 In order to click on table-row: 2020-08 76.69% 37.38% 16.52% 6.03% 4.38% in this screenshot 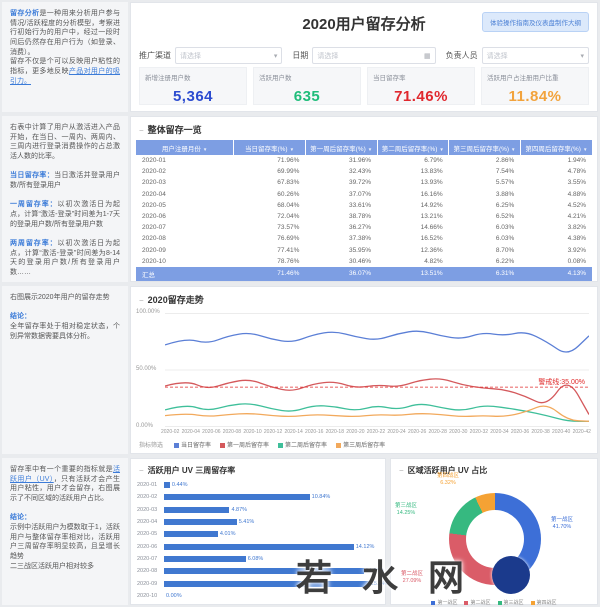, I will do `click(364, 238)`.